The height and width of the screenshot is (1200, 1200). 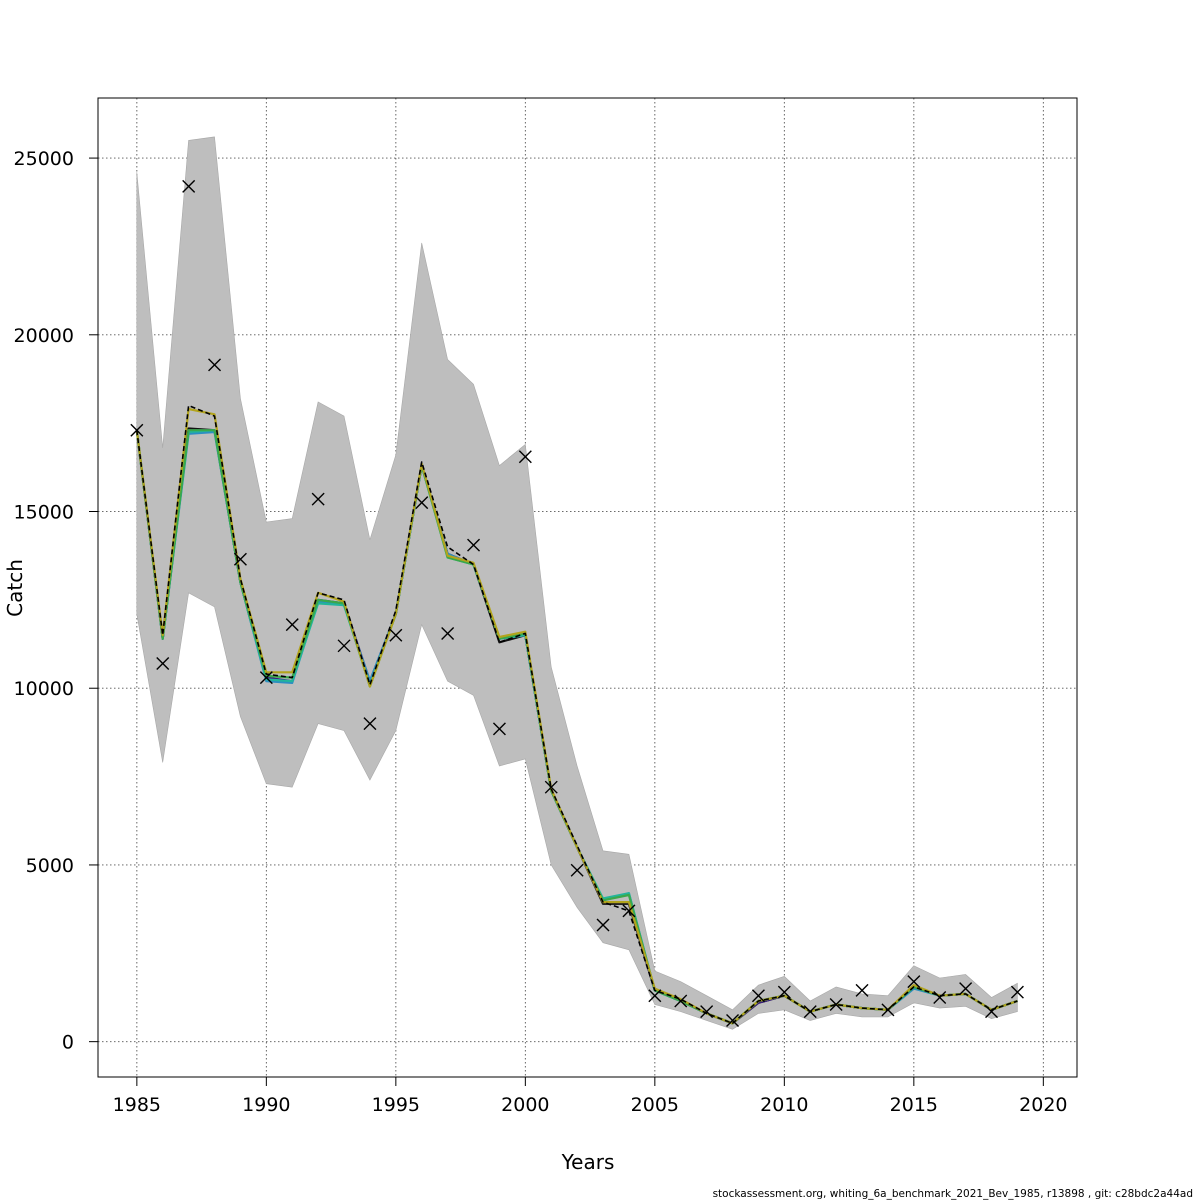 What do you see at coordinates (68, 1043) in the screenshot?
I see `y-tick-label: 0` at bounding box center [68, 1043].